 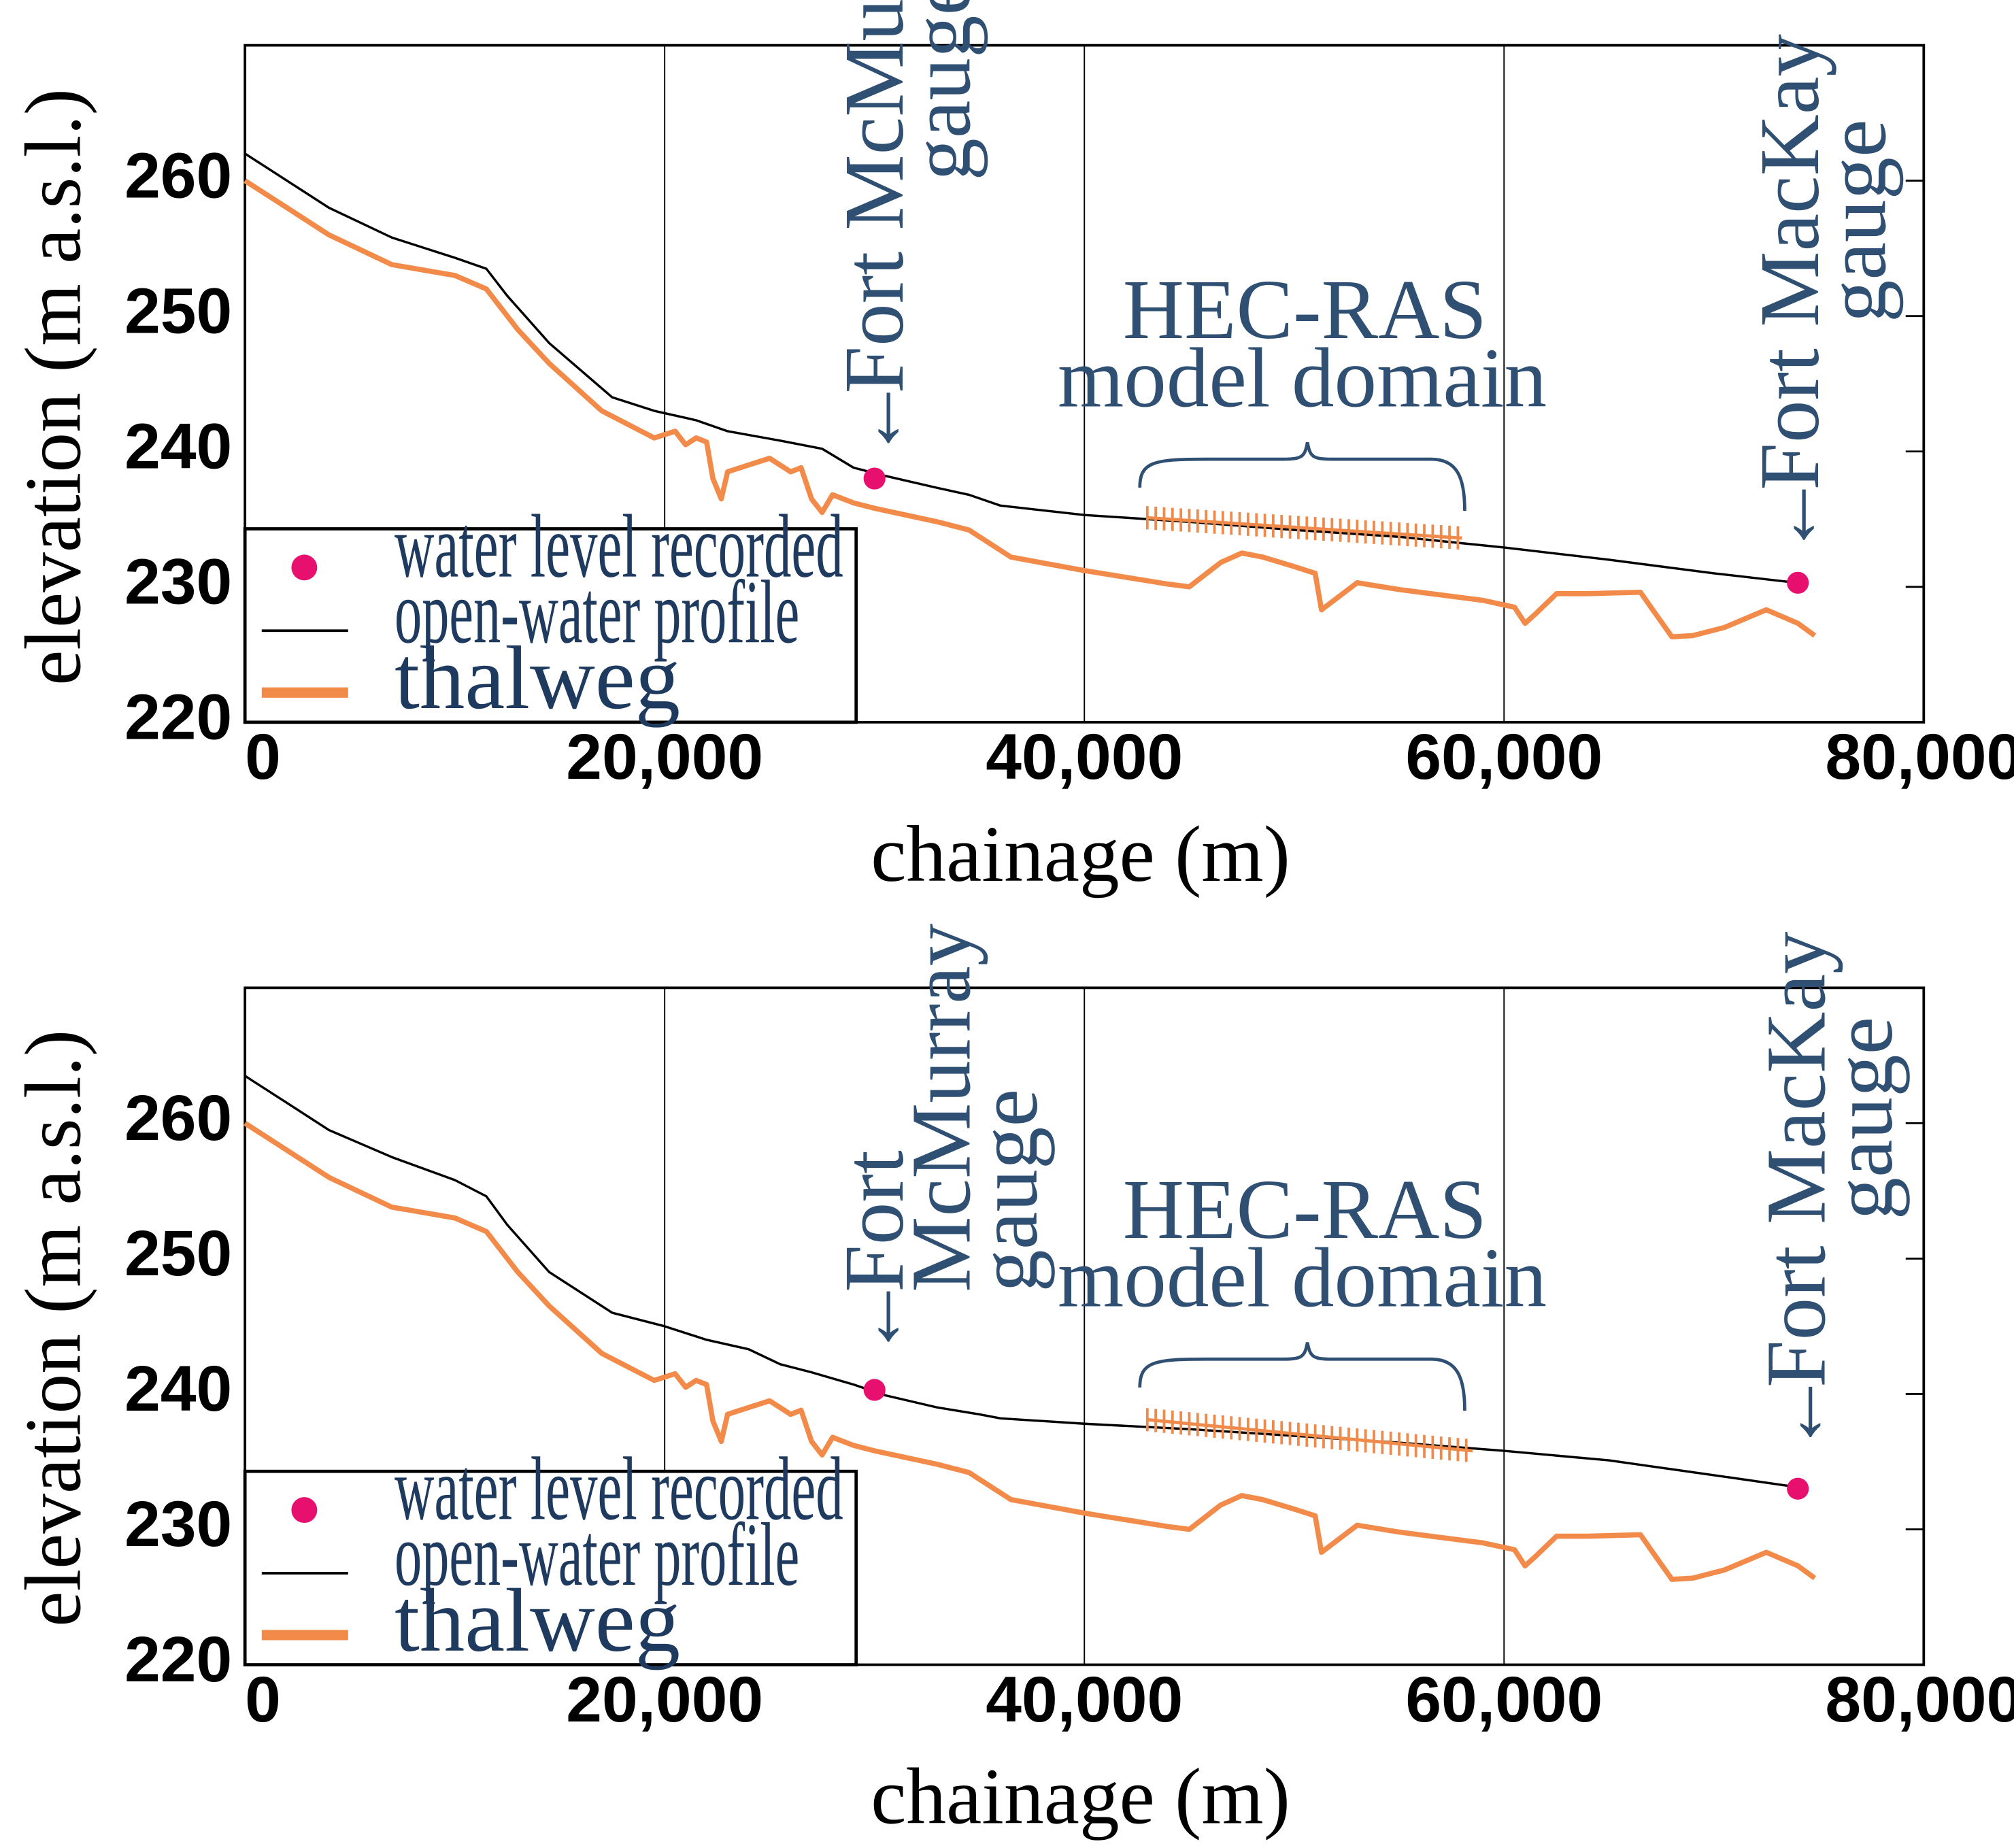 I want to click on fort-label: Fort, so click(x=875, y=1221).